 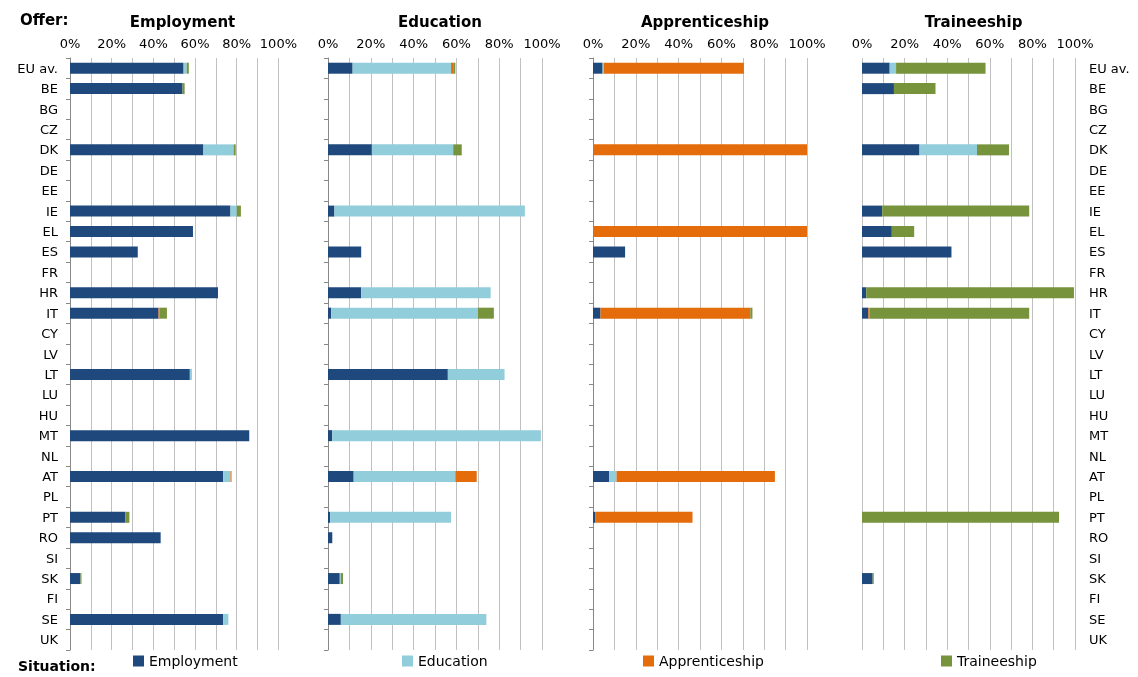 I want to click on text: Offer:, so click(x=44, y=19).